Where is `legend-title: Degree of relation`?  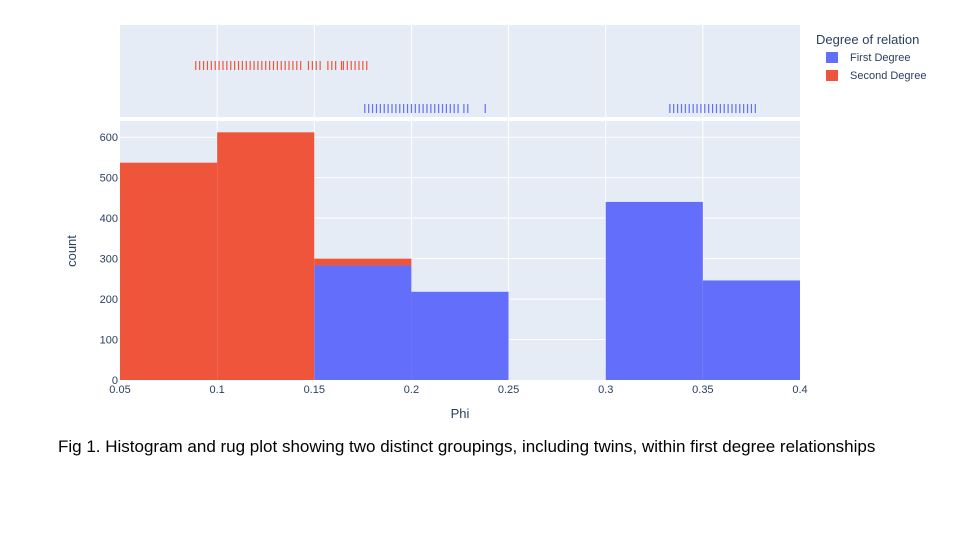 legend-title: Degree of relation is located at coordinates (867, 39).